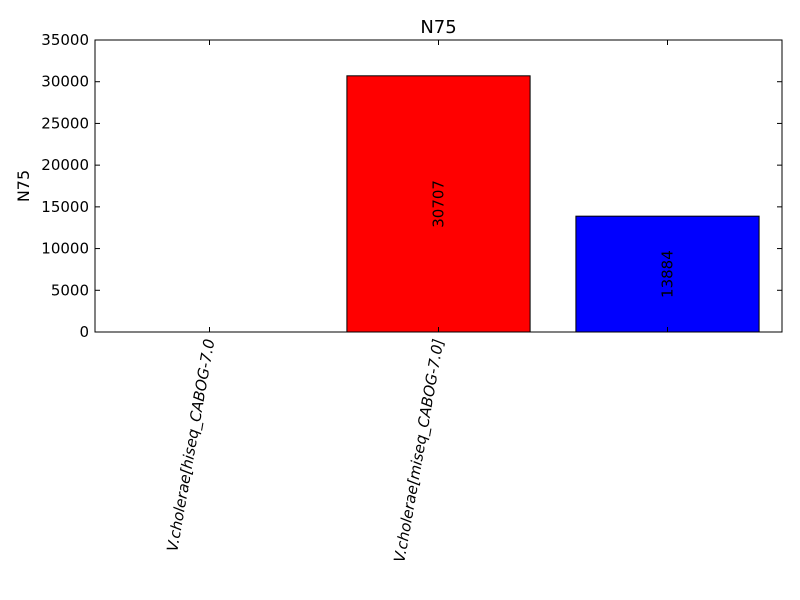 This screenshot has width=800, height=600. Describe the element at coordinates (65, 123) in the screenshot. I see `y-tick-label: 25000` at that location.